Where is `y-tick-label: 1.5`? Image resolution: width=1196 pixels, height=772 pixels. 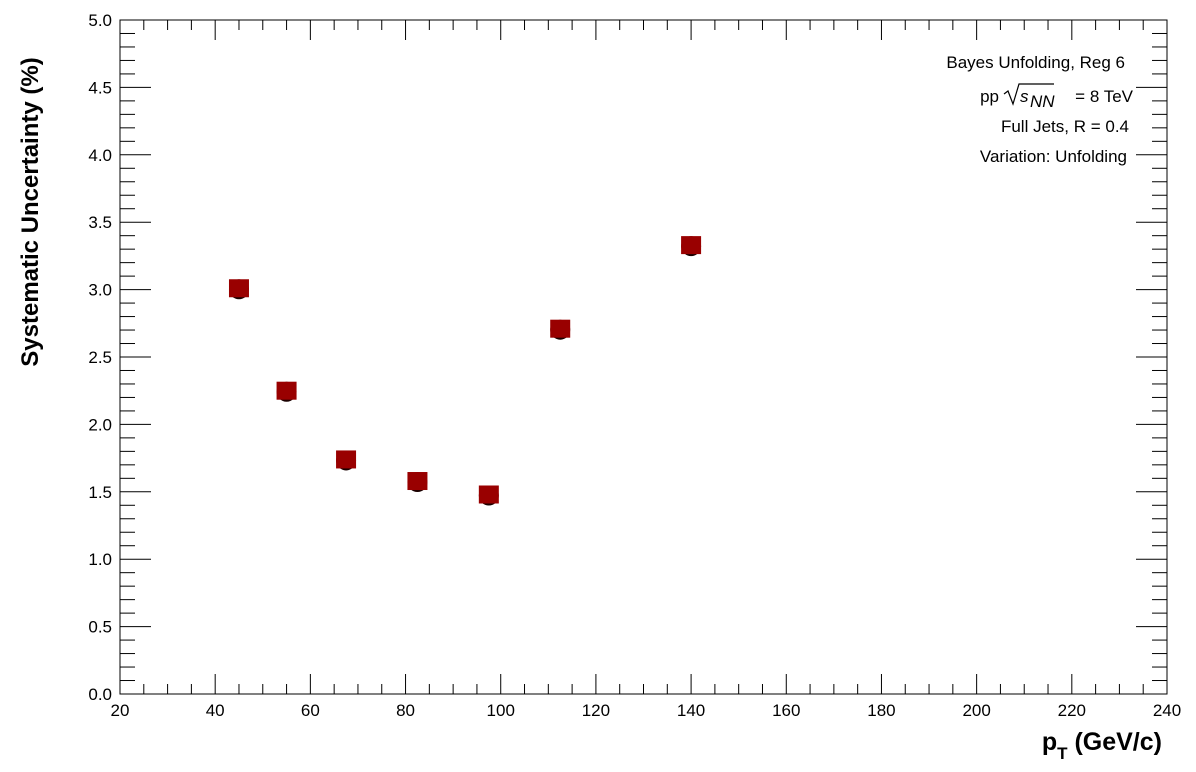
y-tick-label: 1.5 is located at coordinates (100, 492).